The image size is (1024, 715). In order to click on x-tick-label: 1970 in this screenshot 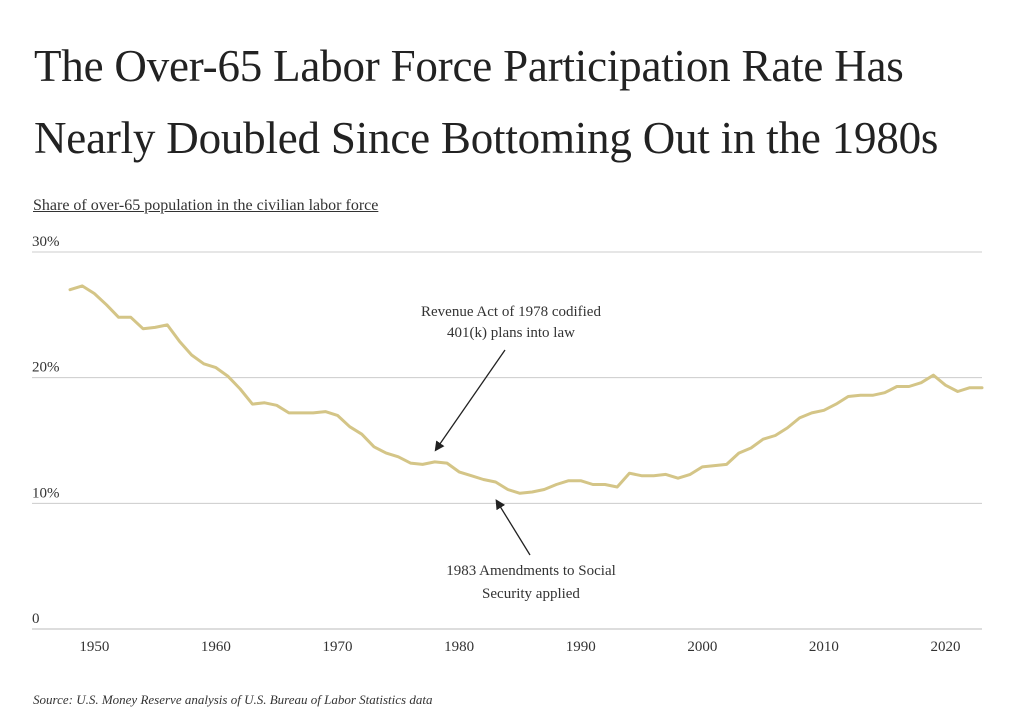, I will do `click(338, 647)`.